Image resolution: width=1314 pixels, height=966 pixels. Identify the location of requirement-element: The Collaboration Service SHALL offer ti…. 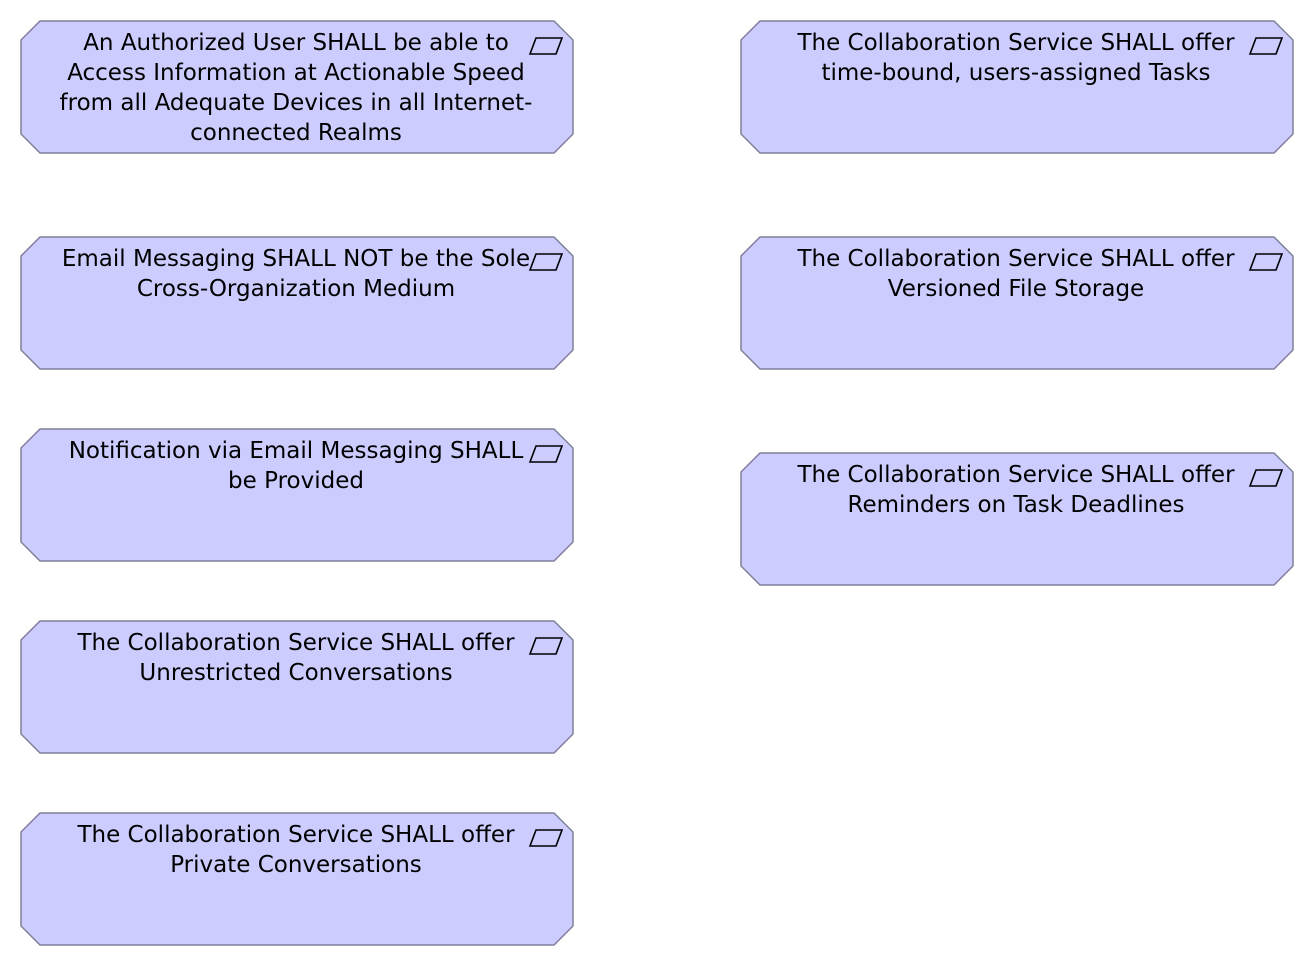
(1017, 87).